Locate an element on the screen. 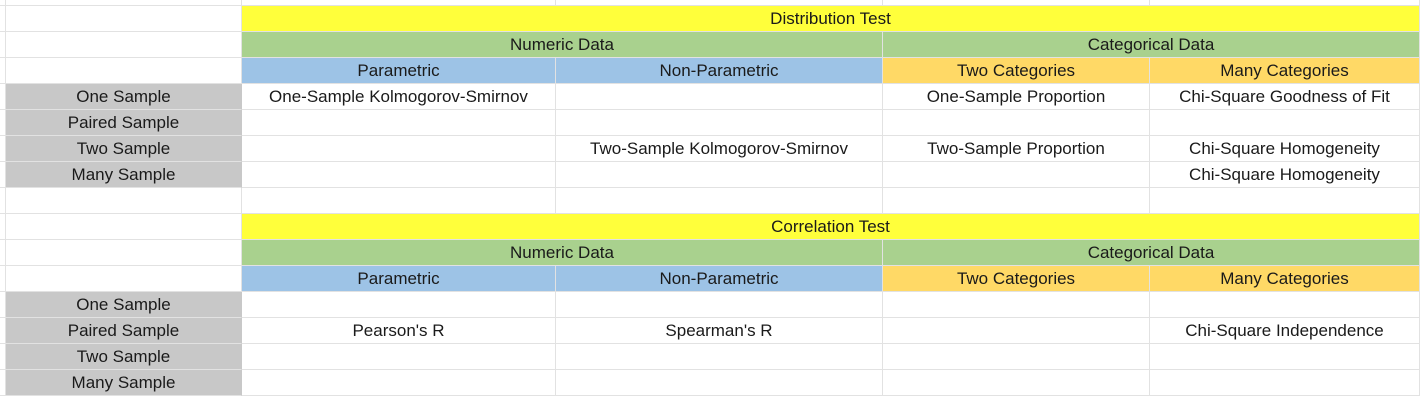 This screenshot has height=403, width=1420. correlation-numeric-group: Numeric Data is located at coordinates (562, 253).